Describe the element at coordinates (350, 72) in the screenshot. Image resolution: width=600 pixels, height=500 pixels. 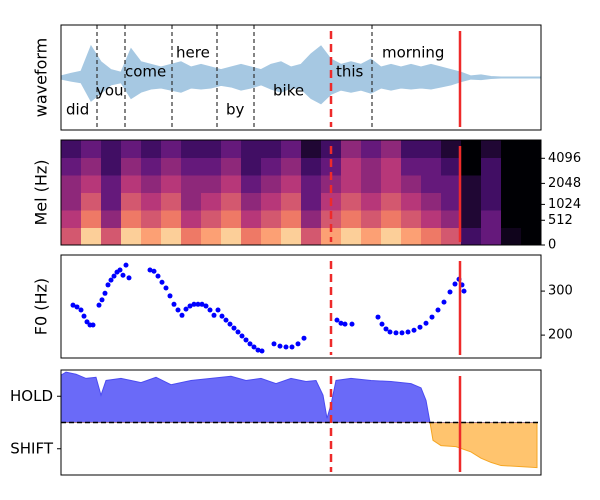
I see `word-label: this` at that location.